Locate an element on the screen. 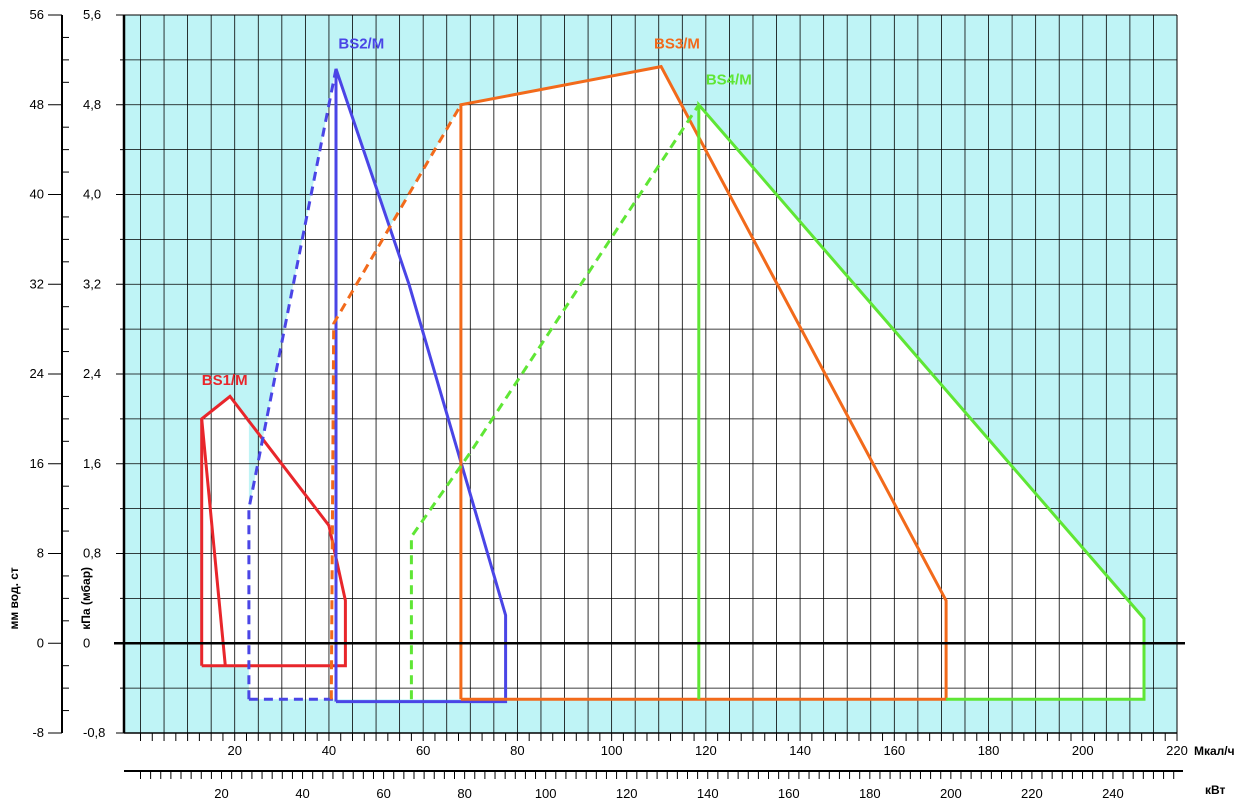  x-secondary-unit: кВт is located at coordinates (1215, 790).